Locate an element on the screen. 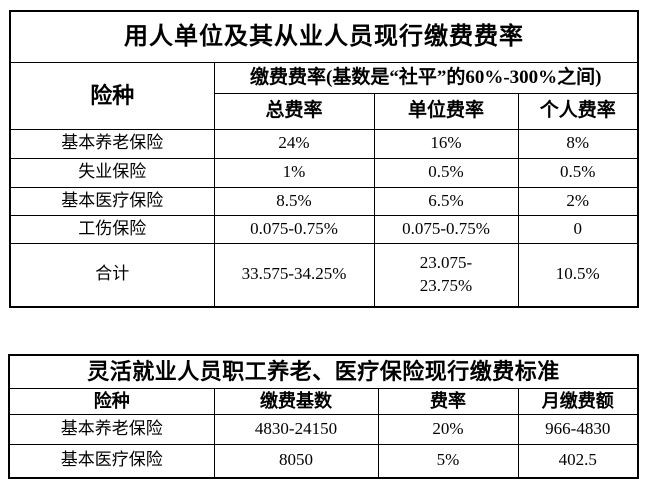  table1-rate-group-header: 缴费费率(基数是“社平”的60%-300%之间) is located at coordinates (426, 77).